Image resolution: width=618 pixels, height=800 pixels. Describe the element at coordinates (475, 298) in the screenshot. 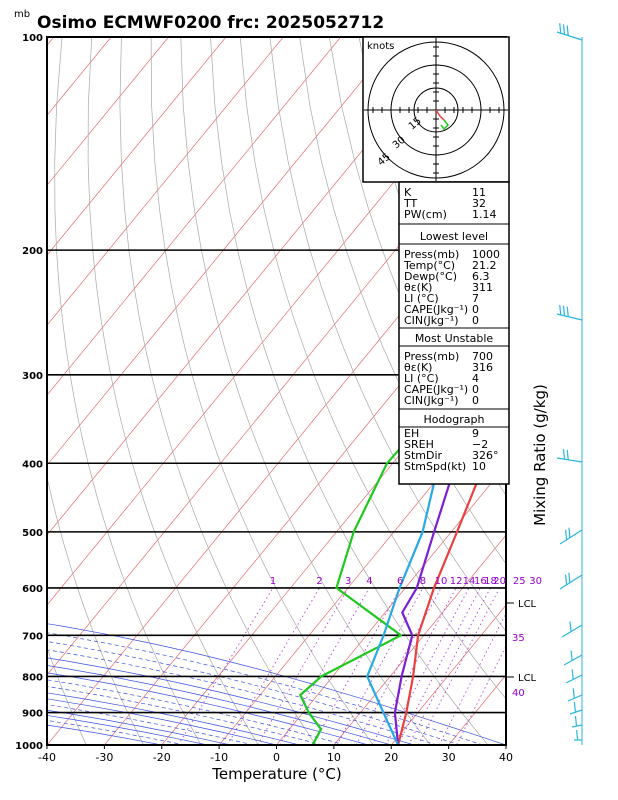

I see `index-value: 7` at that location.